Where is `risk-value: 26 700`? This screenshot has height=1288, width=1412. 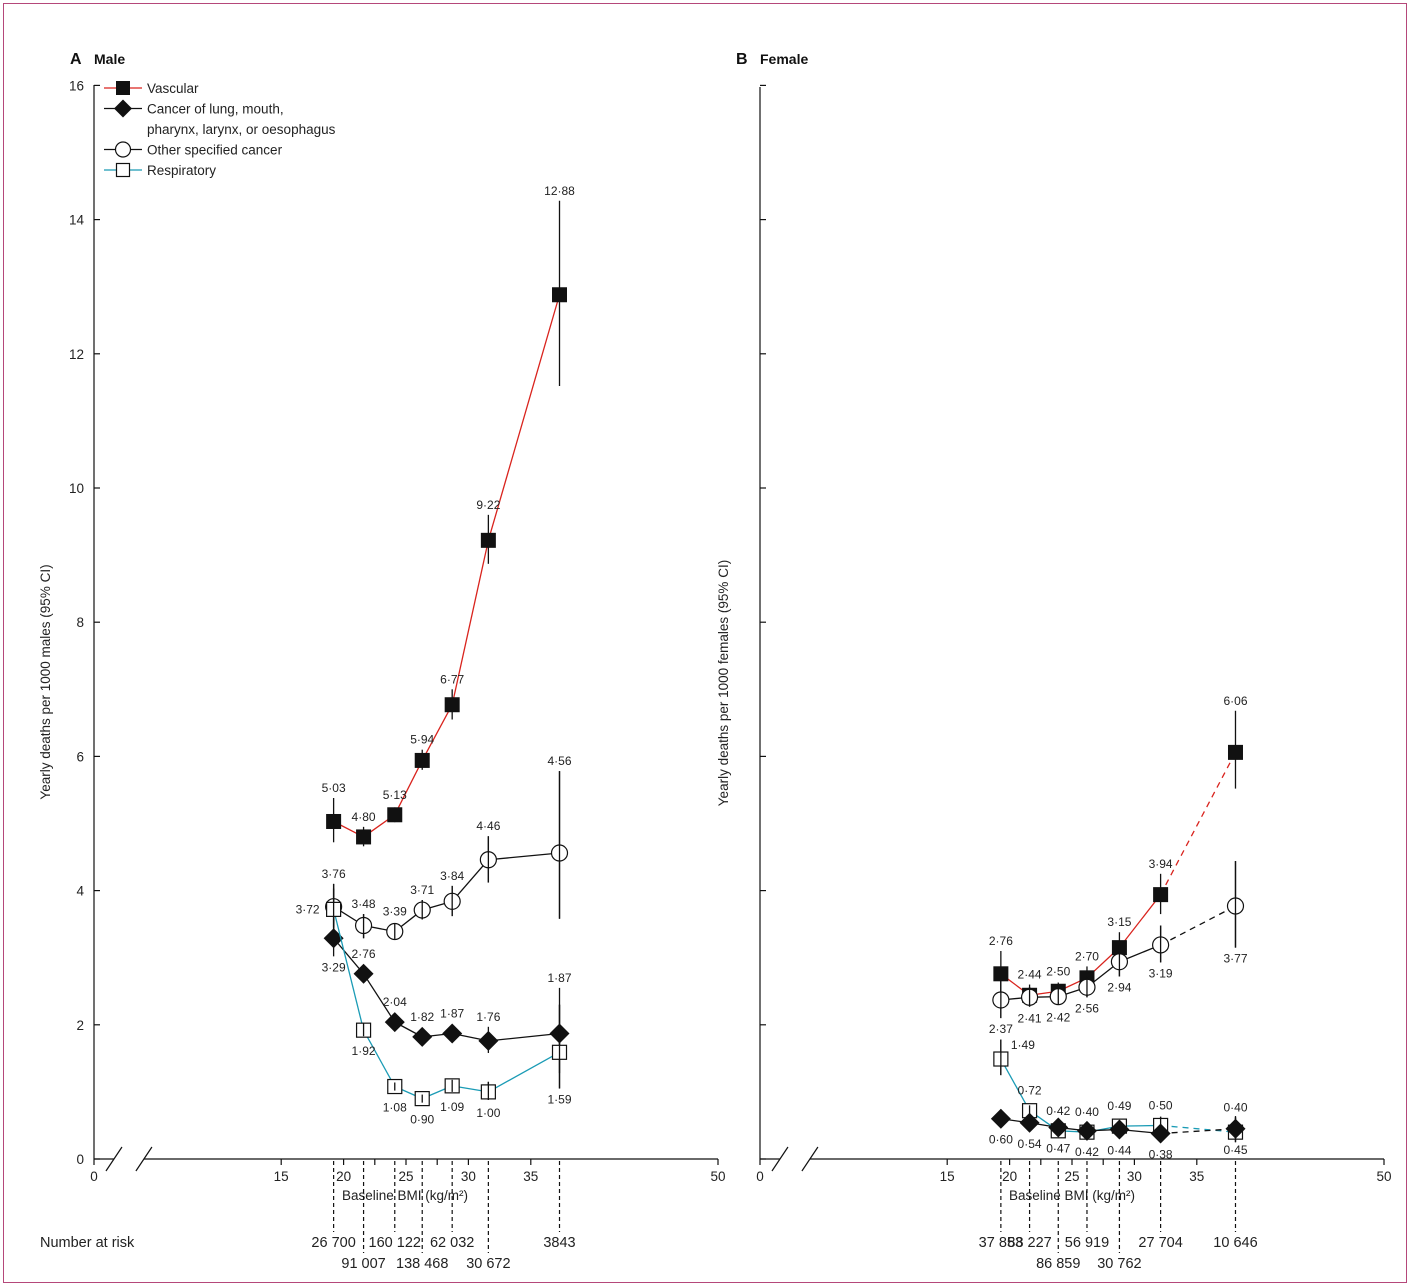 risk-value: 26 700 is located at coordinates (333, 1243).